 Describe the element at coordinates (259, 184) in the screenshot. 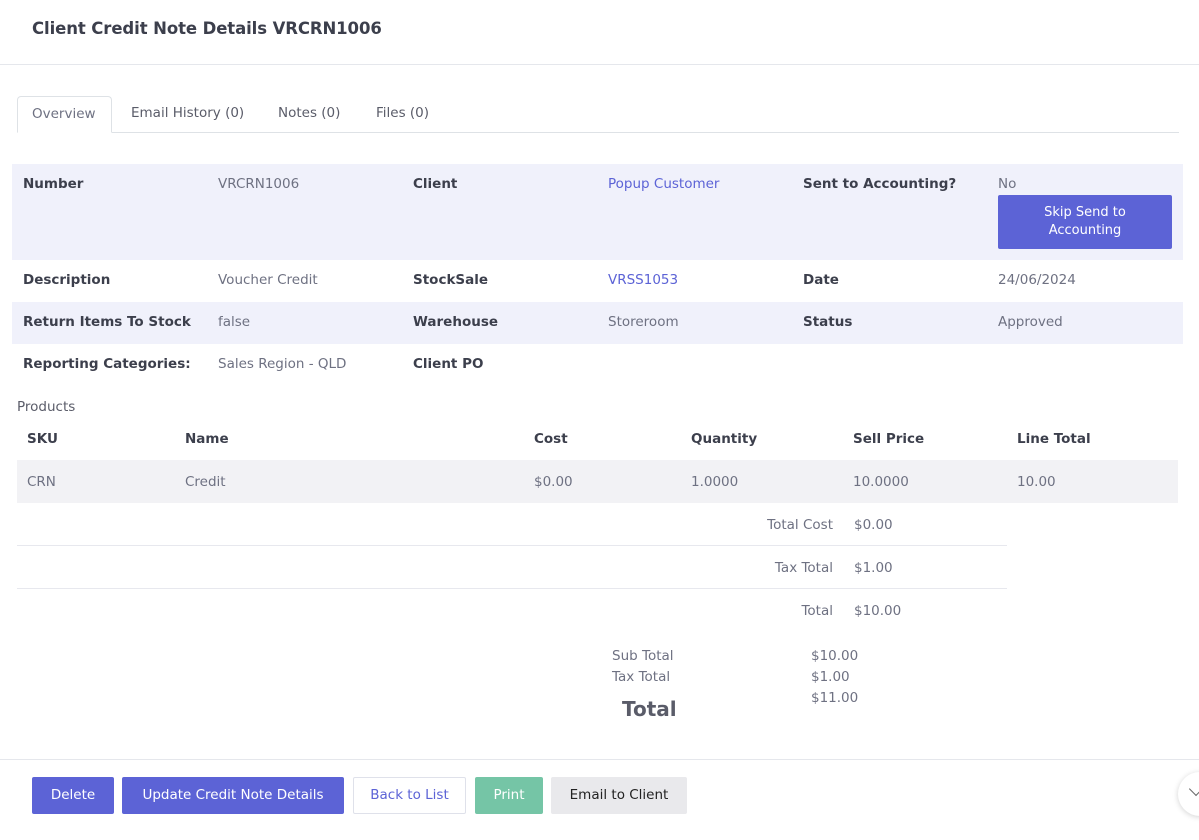

I see `number-value: VRCRN1006` at that location.